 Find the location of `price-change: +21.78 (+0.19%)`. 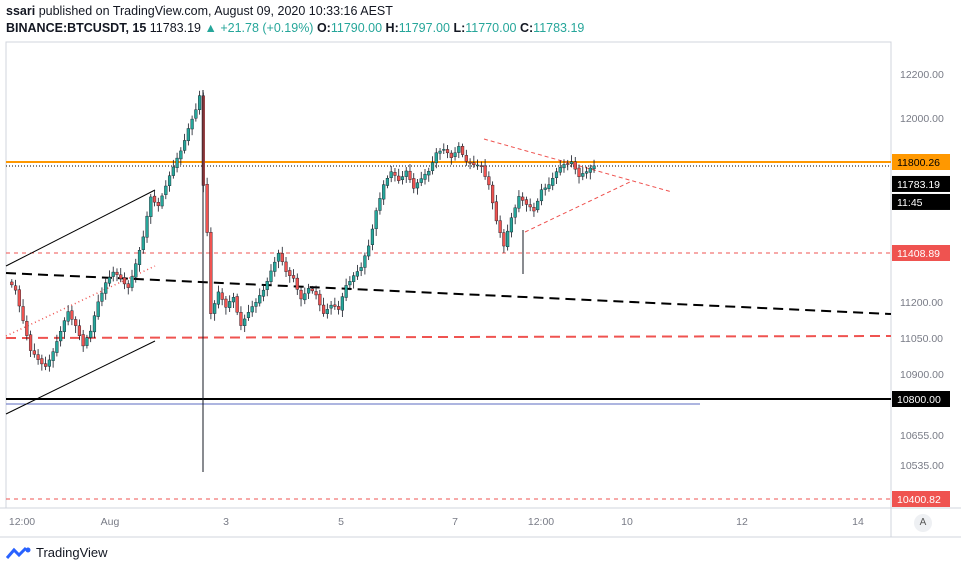

price-change: +21.78 (+0.19%) is located at coordinates (267, 28).